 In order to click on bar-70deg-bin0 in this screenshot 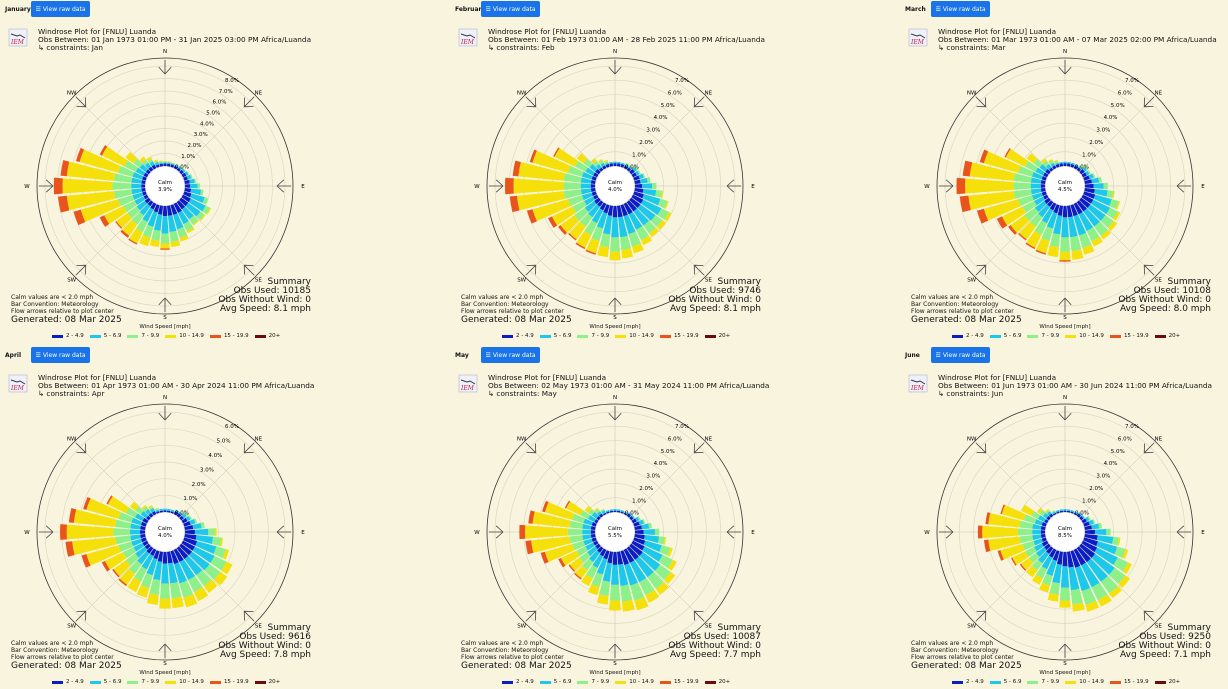, I will do `click(187, 524)`.